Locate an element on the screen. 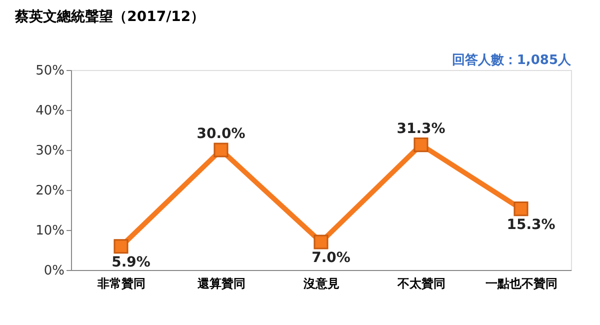  x-tick-label: 一點也不贊同 is located at coordinates (522, 283).